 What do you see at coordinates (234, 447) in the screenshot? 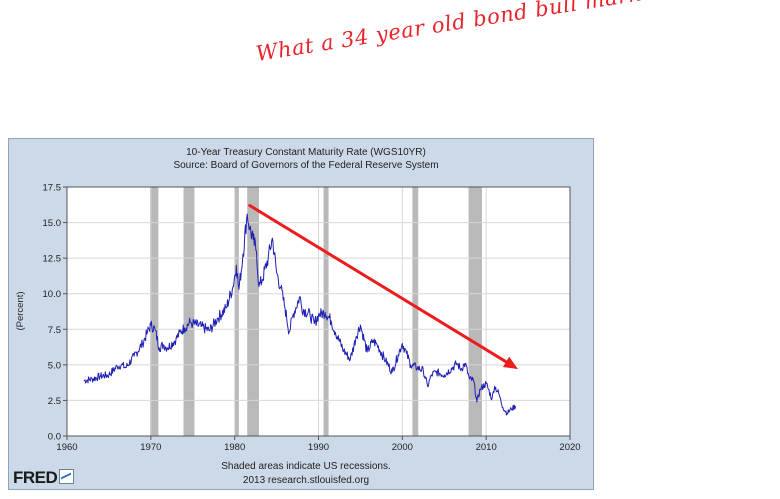
I see `x-tick-label: 1980` at bounding box center [234, 447].